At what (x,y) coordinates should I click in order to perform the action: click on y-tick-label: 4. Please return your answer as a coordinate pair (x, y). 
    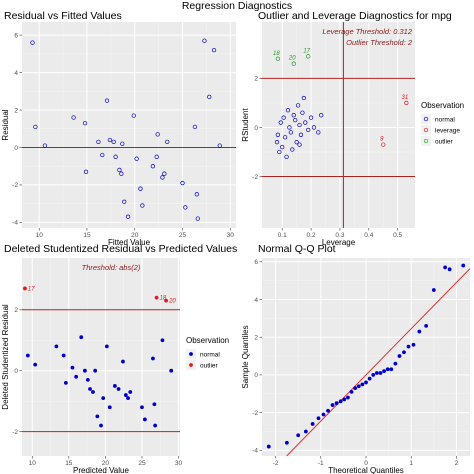
    Looking at the image, I should click on (256, 300).